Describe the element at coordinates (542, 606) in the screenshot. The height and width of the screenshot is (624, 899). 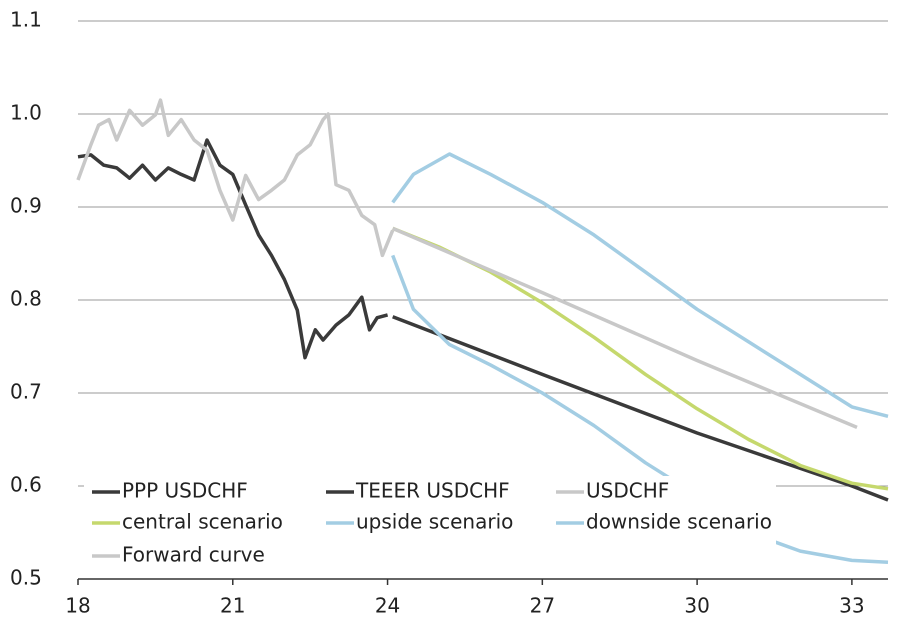
I see `x-tick-label: 27` at that location.